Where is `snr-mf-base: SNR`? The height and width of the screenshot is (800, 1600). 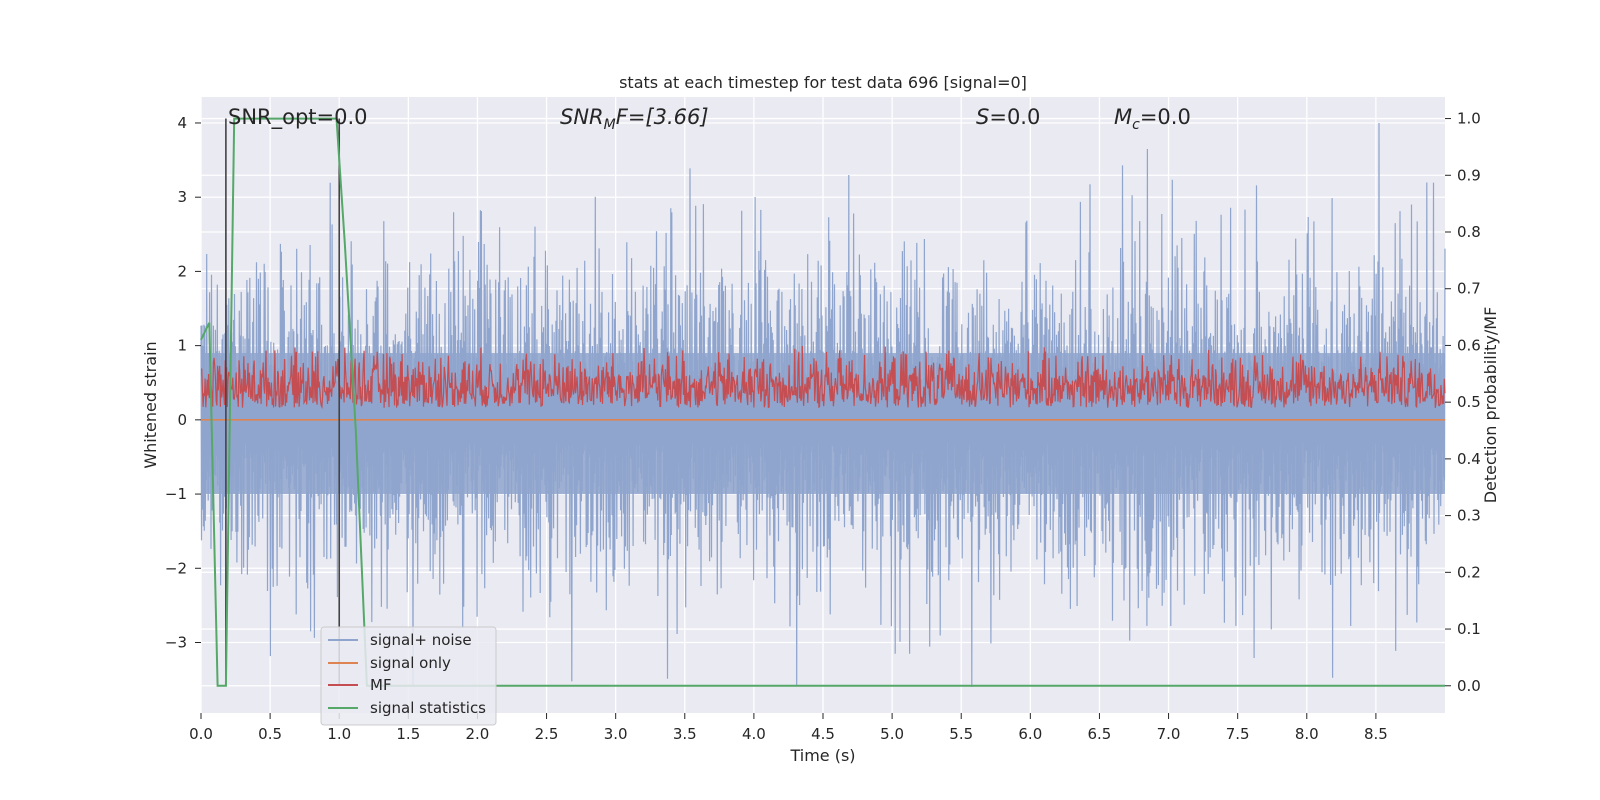
snr-mf-base: SNR is located at coordinates (582, 117).